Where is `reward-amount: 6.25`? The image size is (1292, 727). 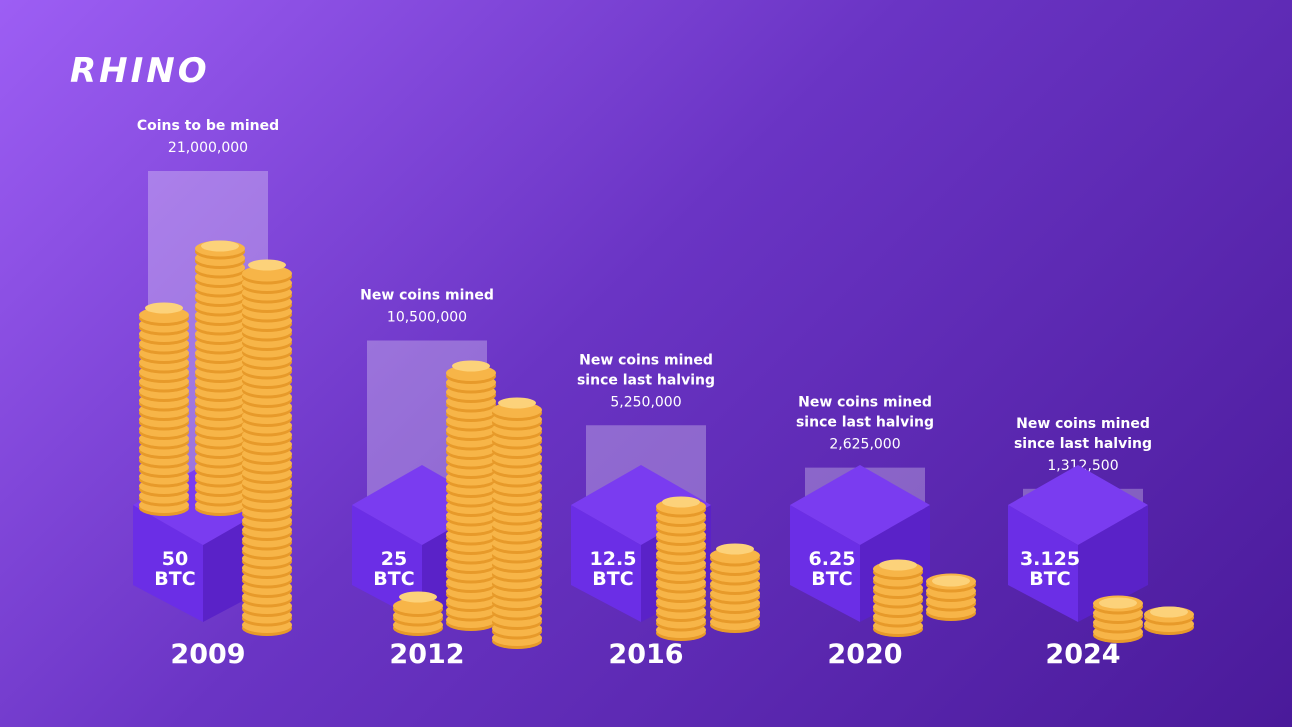 reward-amount: 6.25 is located at coordinates (832, 559).